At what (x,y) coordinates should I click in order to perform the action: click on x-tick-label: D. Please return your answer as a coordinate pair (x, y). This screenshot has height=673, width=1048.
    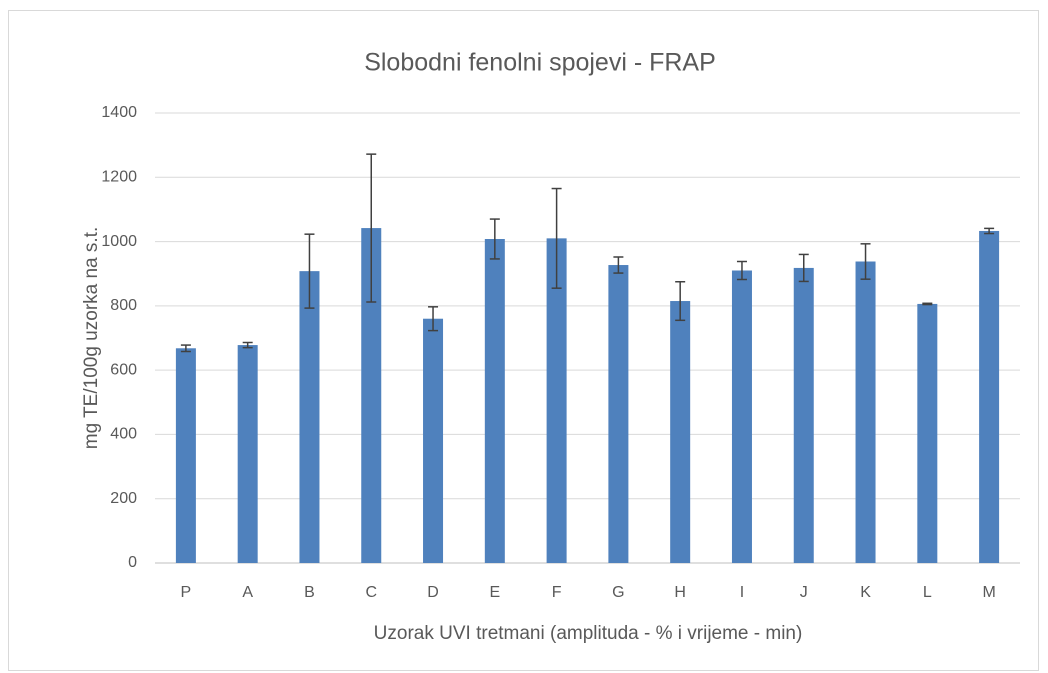
    Looking at the image, I should click on (433, 592).